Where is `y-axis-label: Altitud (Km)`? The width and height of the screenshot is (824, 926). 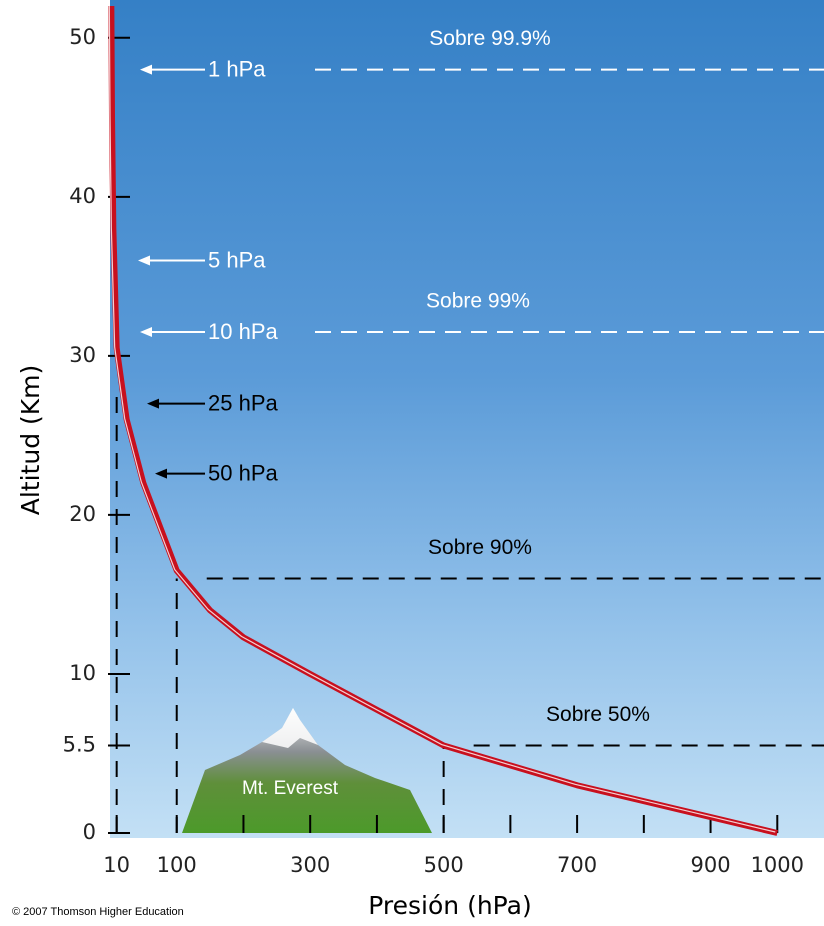
y-axis-label: Altitud (Km) is located at coordinates (30, 440).